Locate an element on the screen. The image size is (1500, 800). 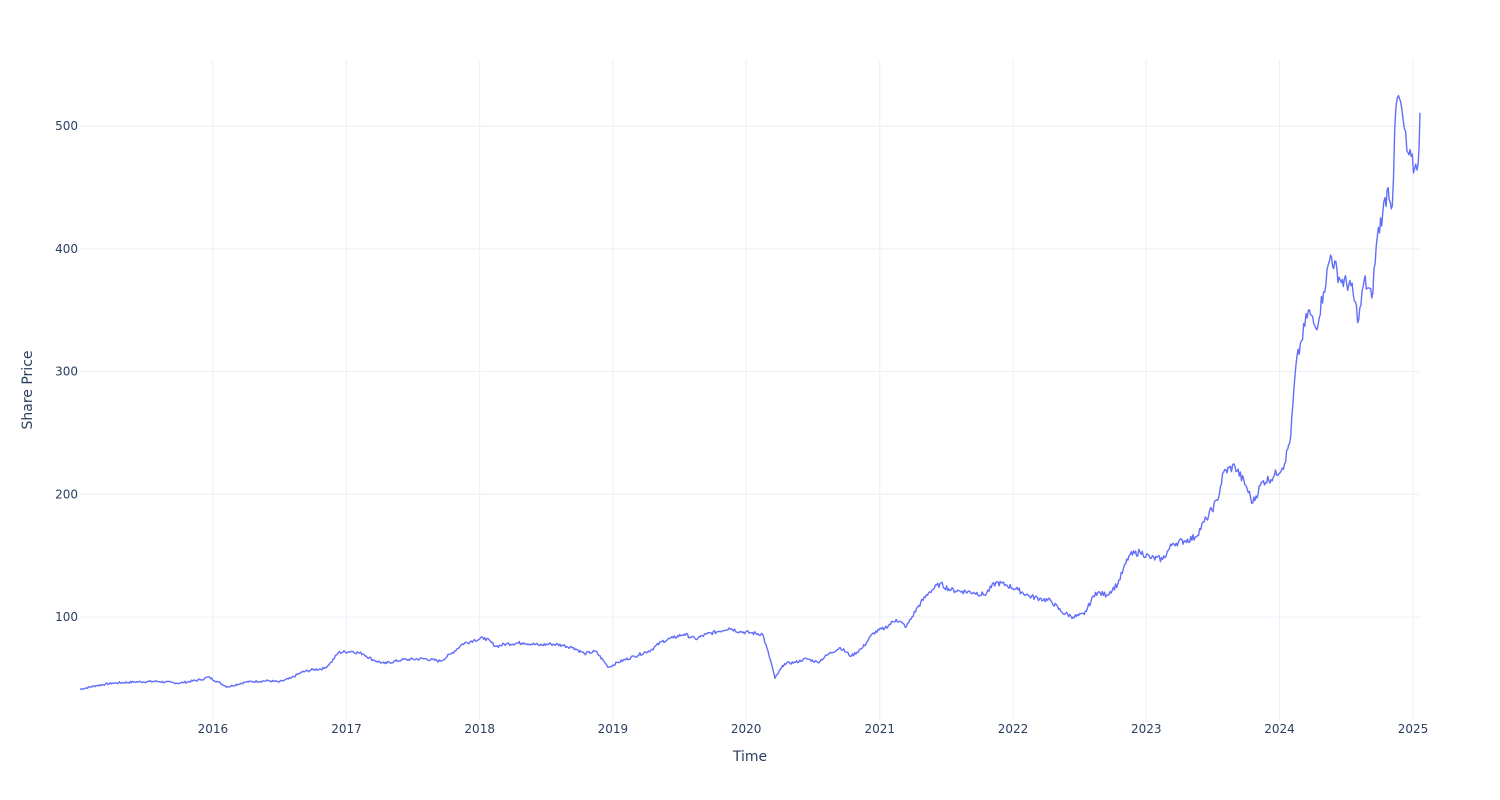
x-tick-label: 2024 is located at coordinates (1279, 729).